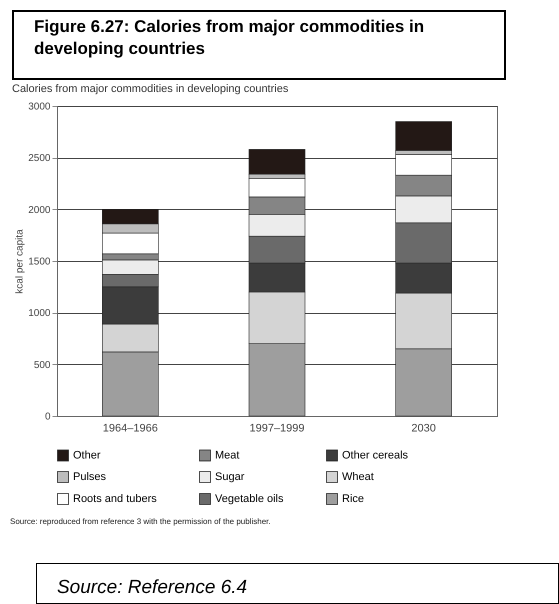 The width and height of the screenshot is (559, 604). What do you see at coordinates (115, 499) in the screenshot?
I see `legend-label: Roots and tubers` at bounding box center [115, 499].